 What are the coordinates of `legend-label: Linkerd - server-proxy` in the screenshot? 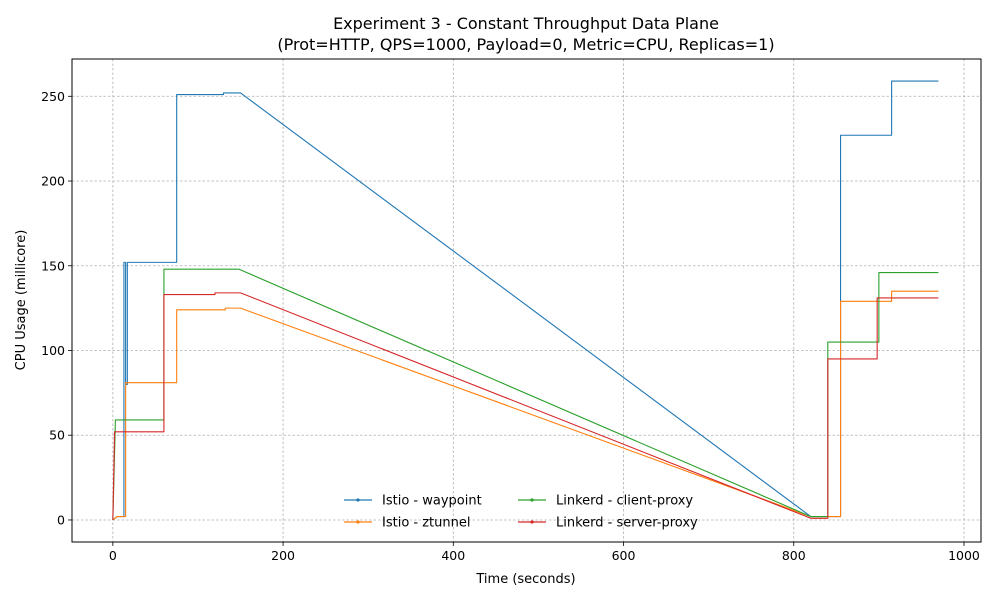 It's located at (627, 523).